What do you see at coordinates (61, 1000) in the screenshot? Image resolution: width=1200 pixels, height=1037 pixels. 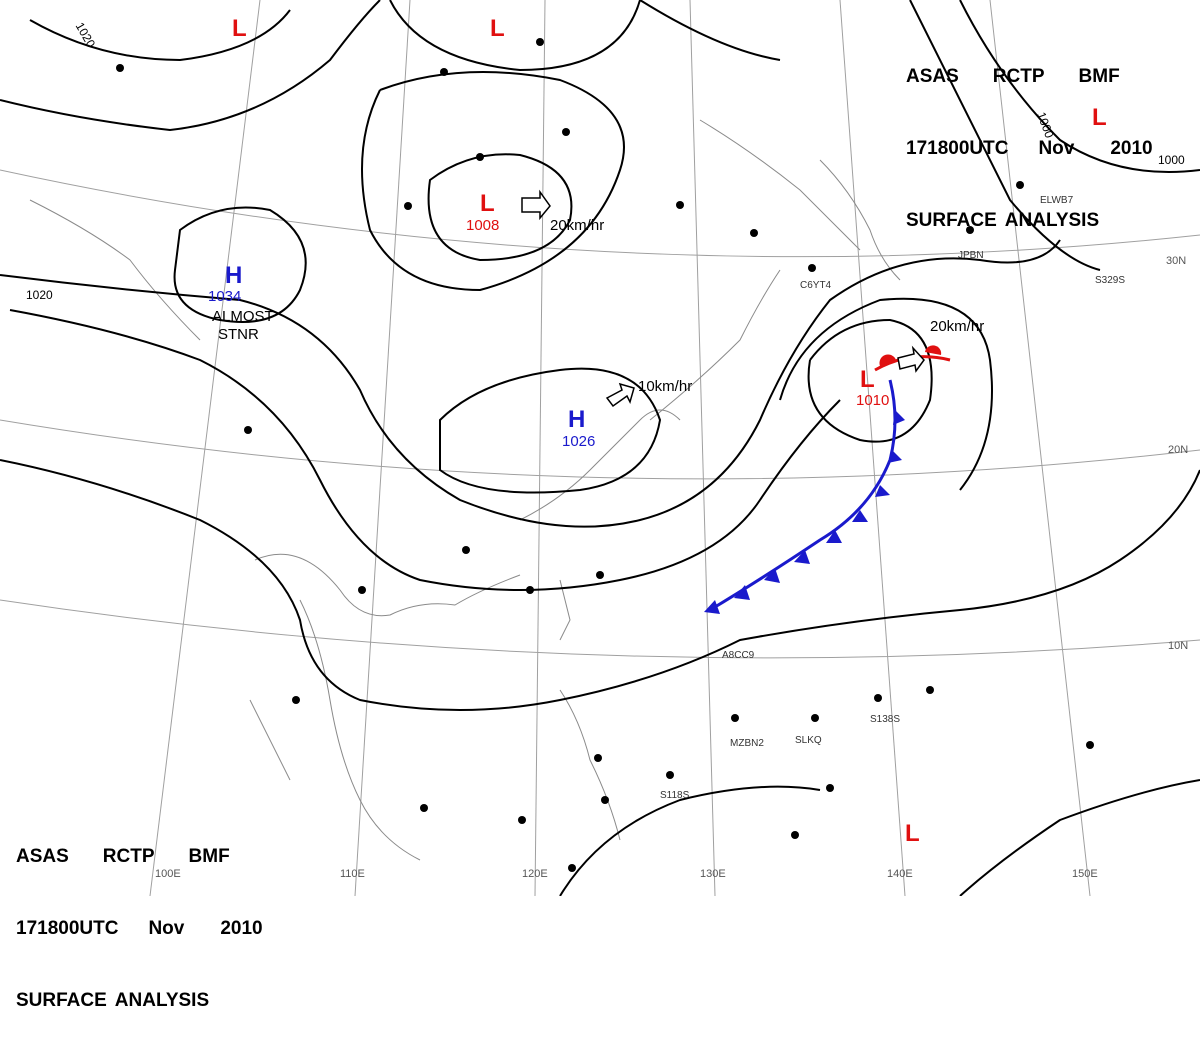 I see `footer-surface: SURFACE` at bounding box center [61, 1000].